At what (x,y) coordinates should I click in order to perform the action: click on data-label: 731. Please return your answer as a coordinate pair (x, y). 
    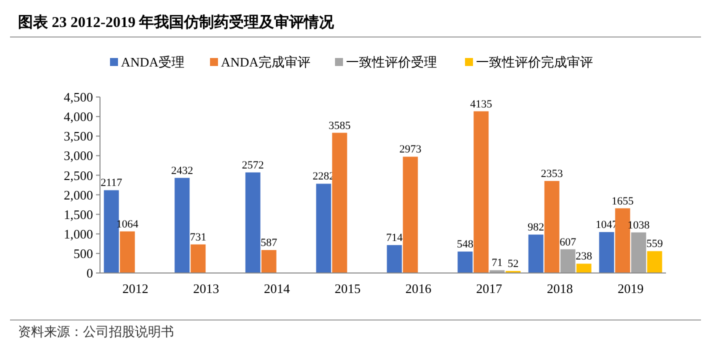
    Looking at the image, I should click on (198, 237).